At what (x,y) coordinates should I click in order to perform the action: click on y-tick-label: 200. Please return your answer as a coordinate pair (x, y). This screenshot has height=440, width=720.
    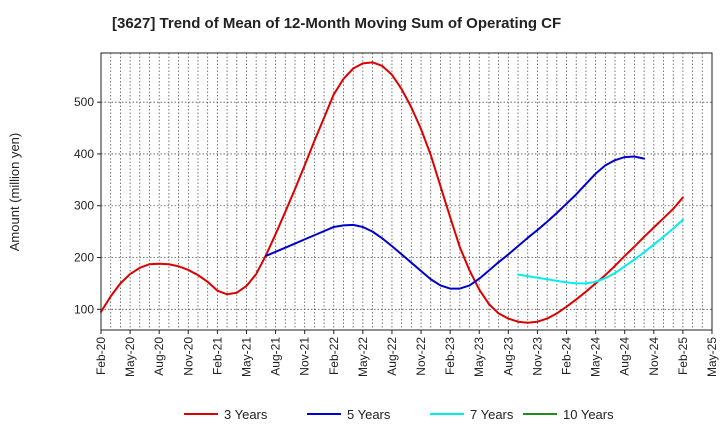
    Looking at the image, I should click on (84, 258).